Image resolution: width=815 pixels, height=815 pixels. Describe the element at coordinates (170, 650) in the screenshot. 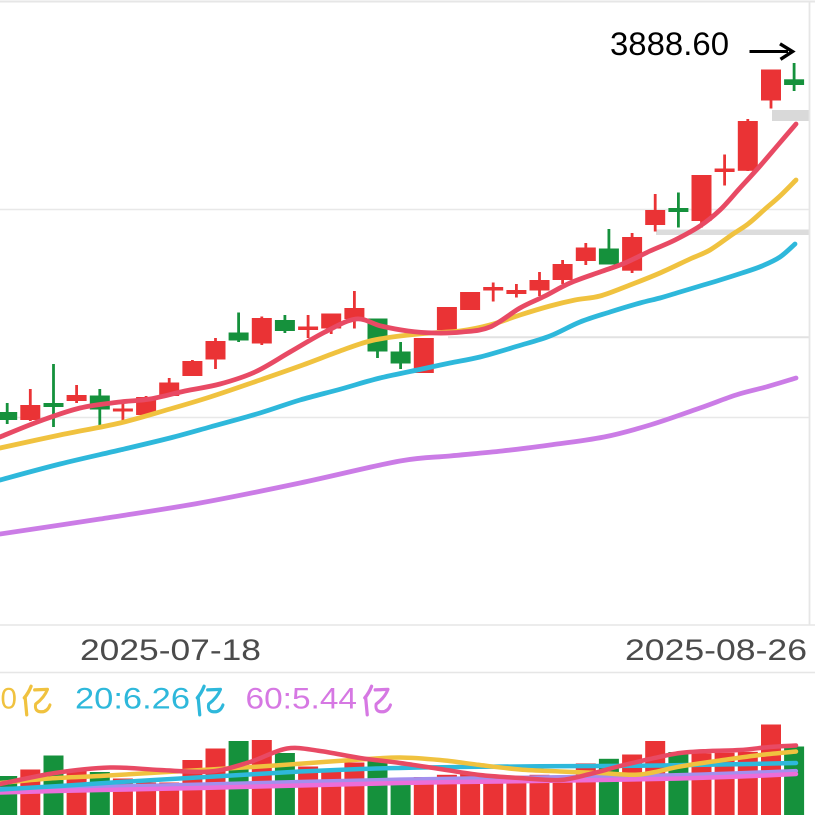

I see `svg-text: 2025-07-18` at that location.